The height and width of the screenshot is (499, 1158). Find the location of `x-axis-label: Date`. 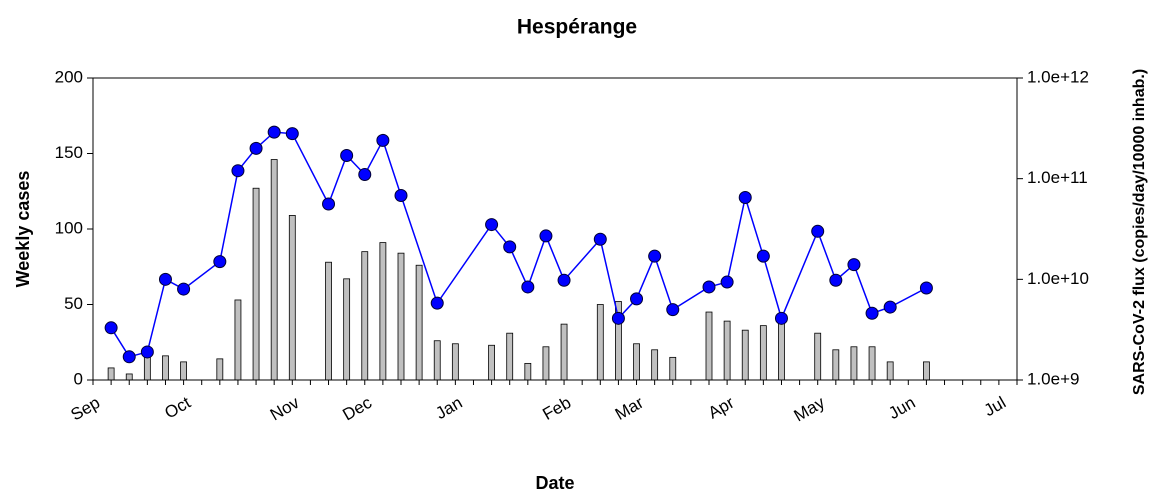

x-axis-label: Date is located at coordinates (554, 483).